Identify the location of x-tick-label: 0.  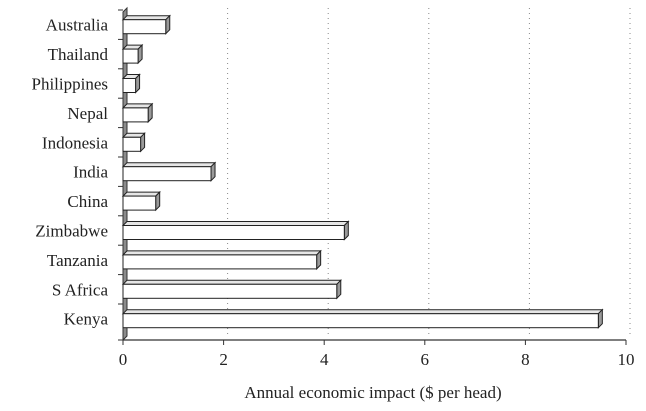
(123, 359).